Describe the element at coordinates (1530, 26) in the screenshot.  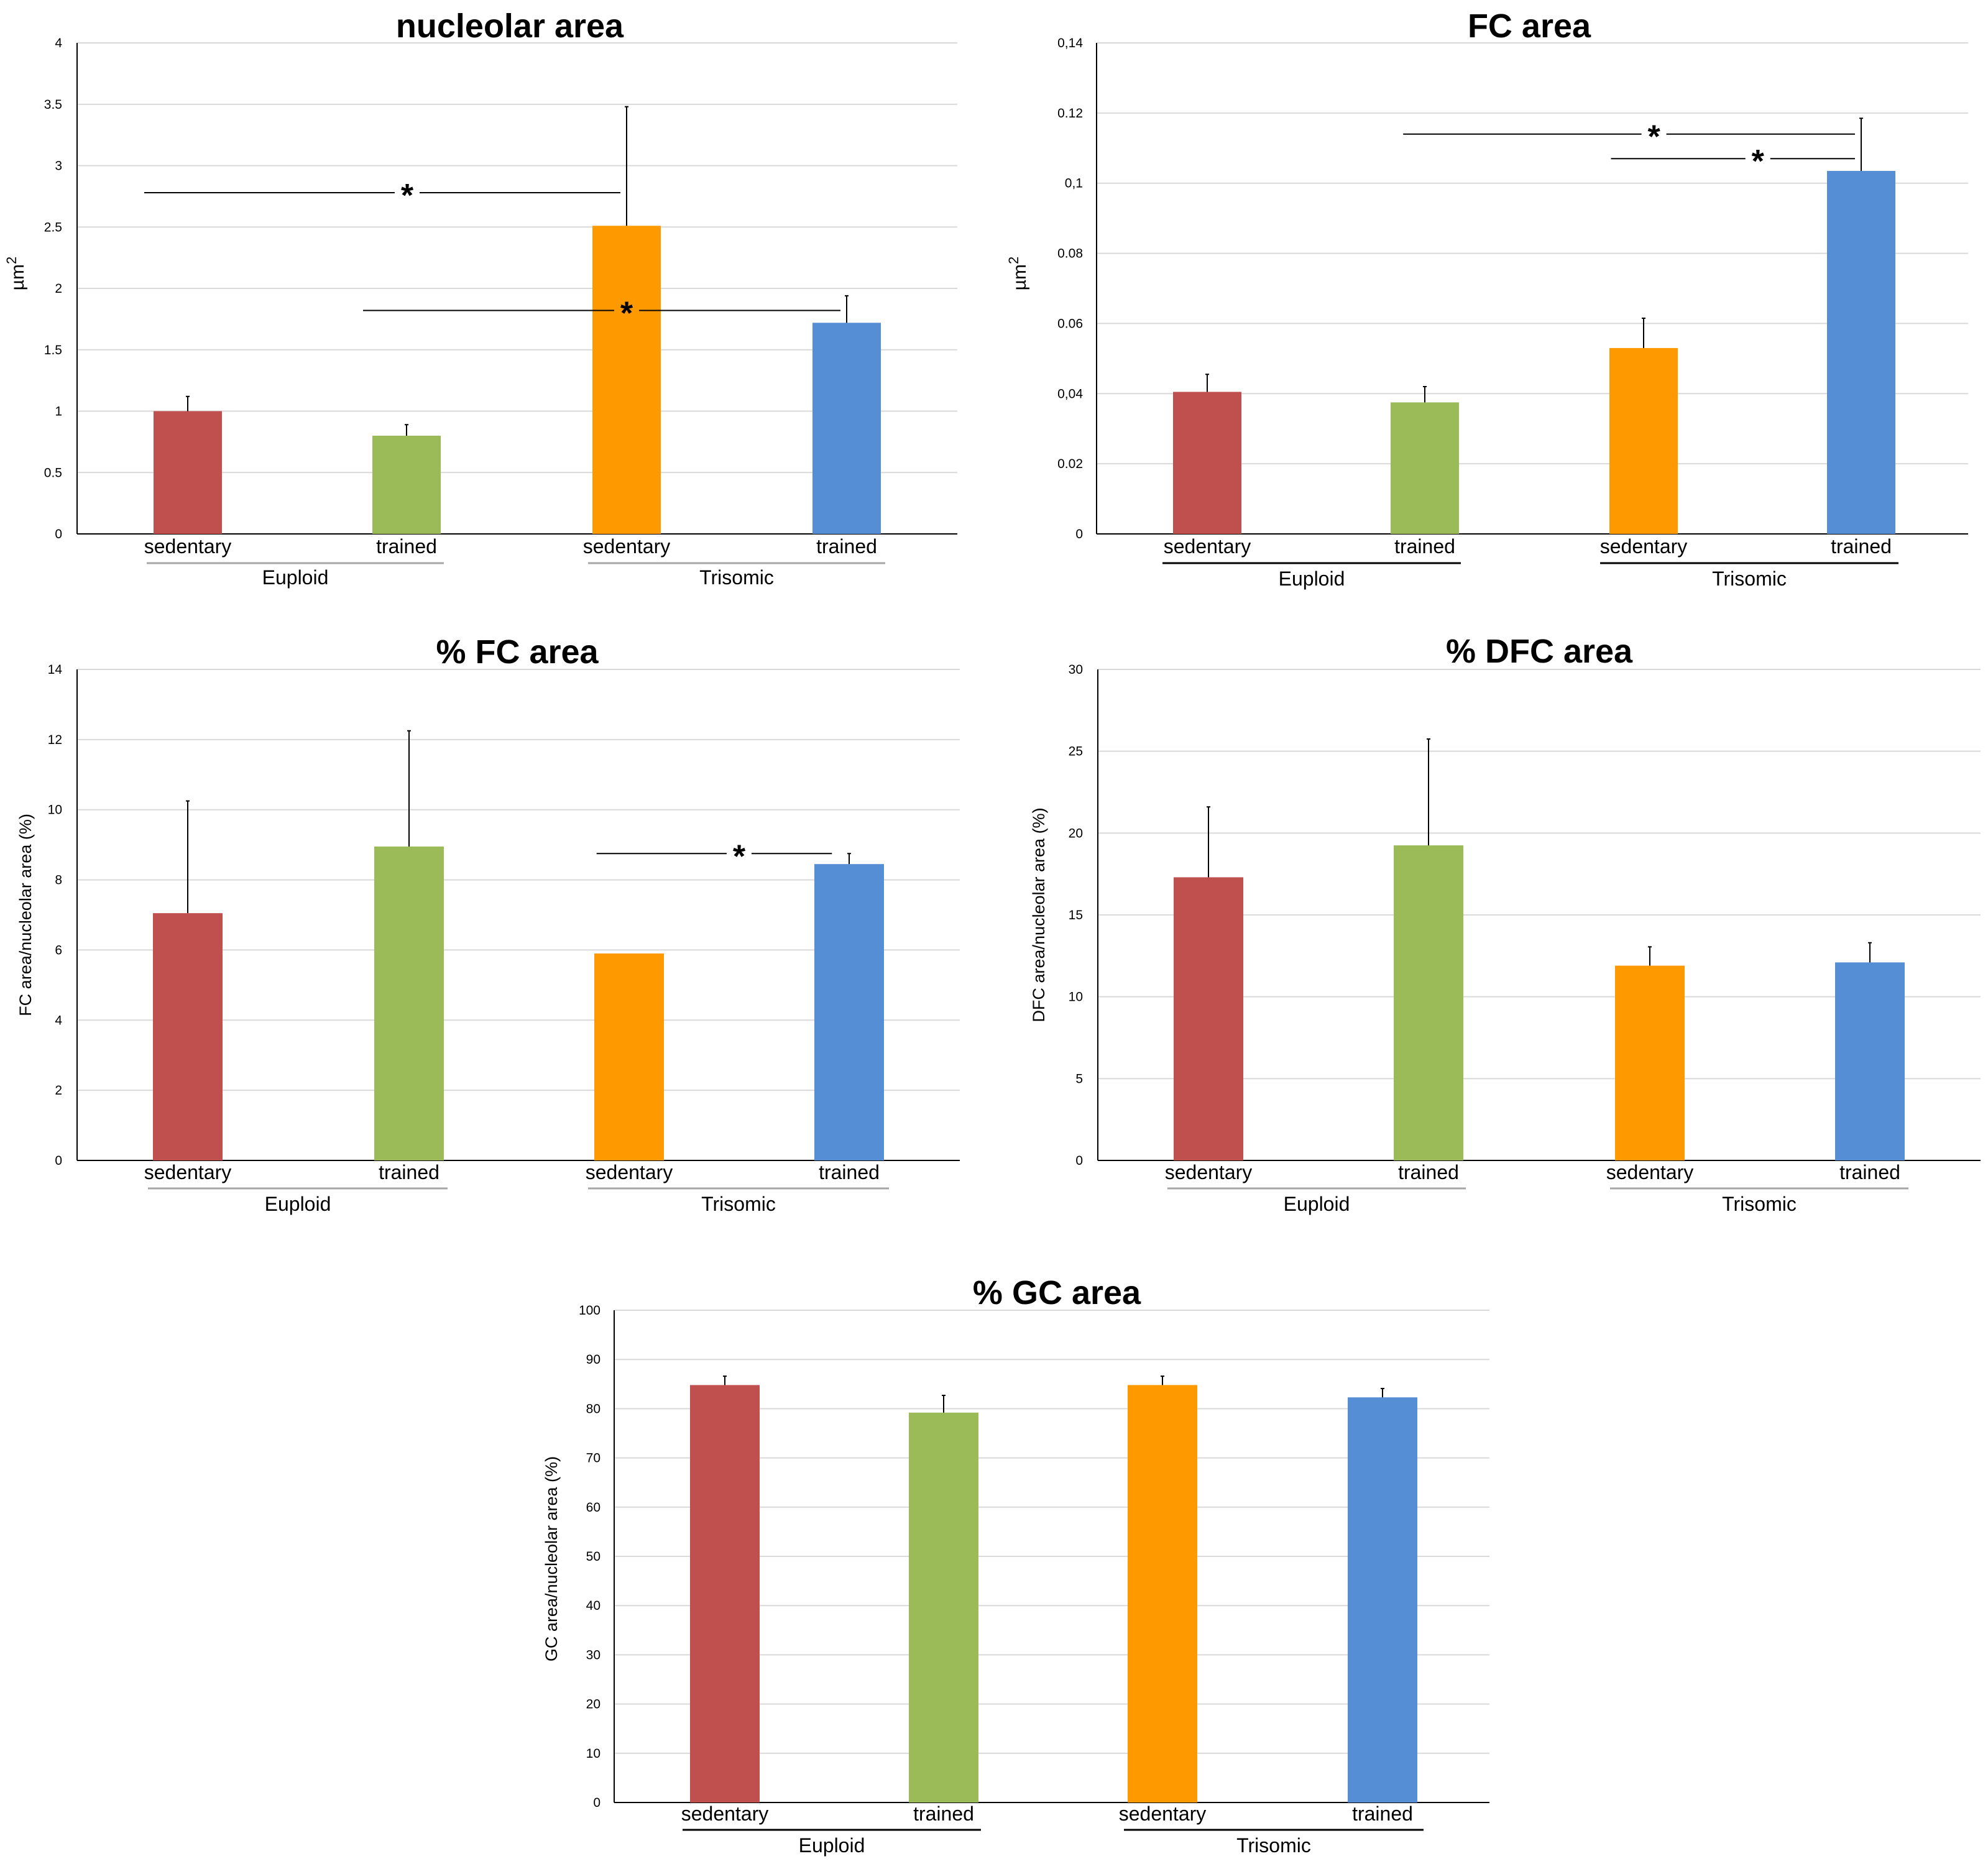
I see `chart-title: FC area` at that location.